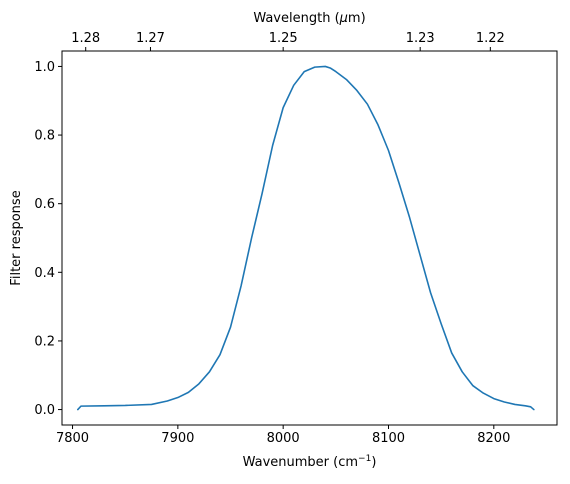  Describe the element at coordinates (44, 136) in the screenshot. I see `y-tick-label: 0.8` at that location.